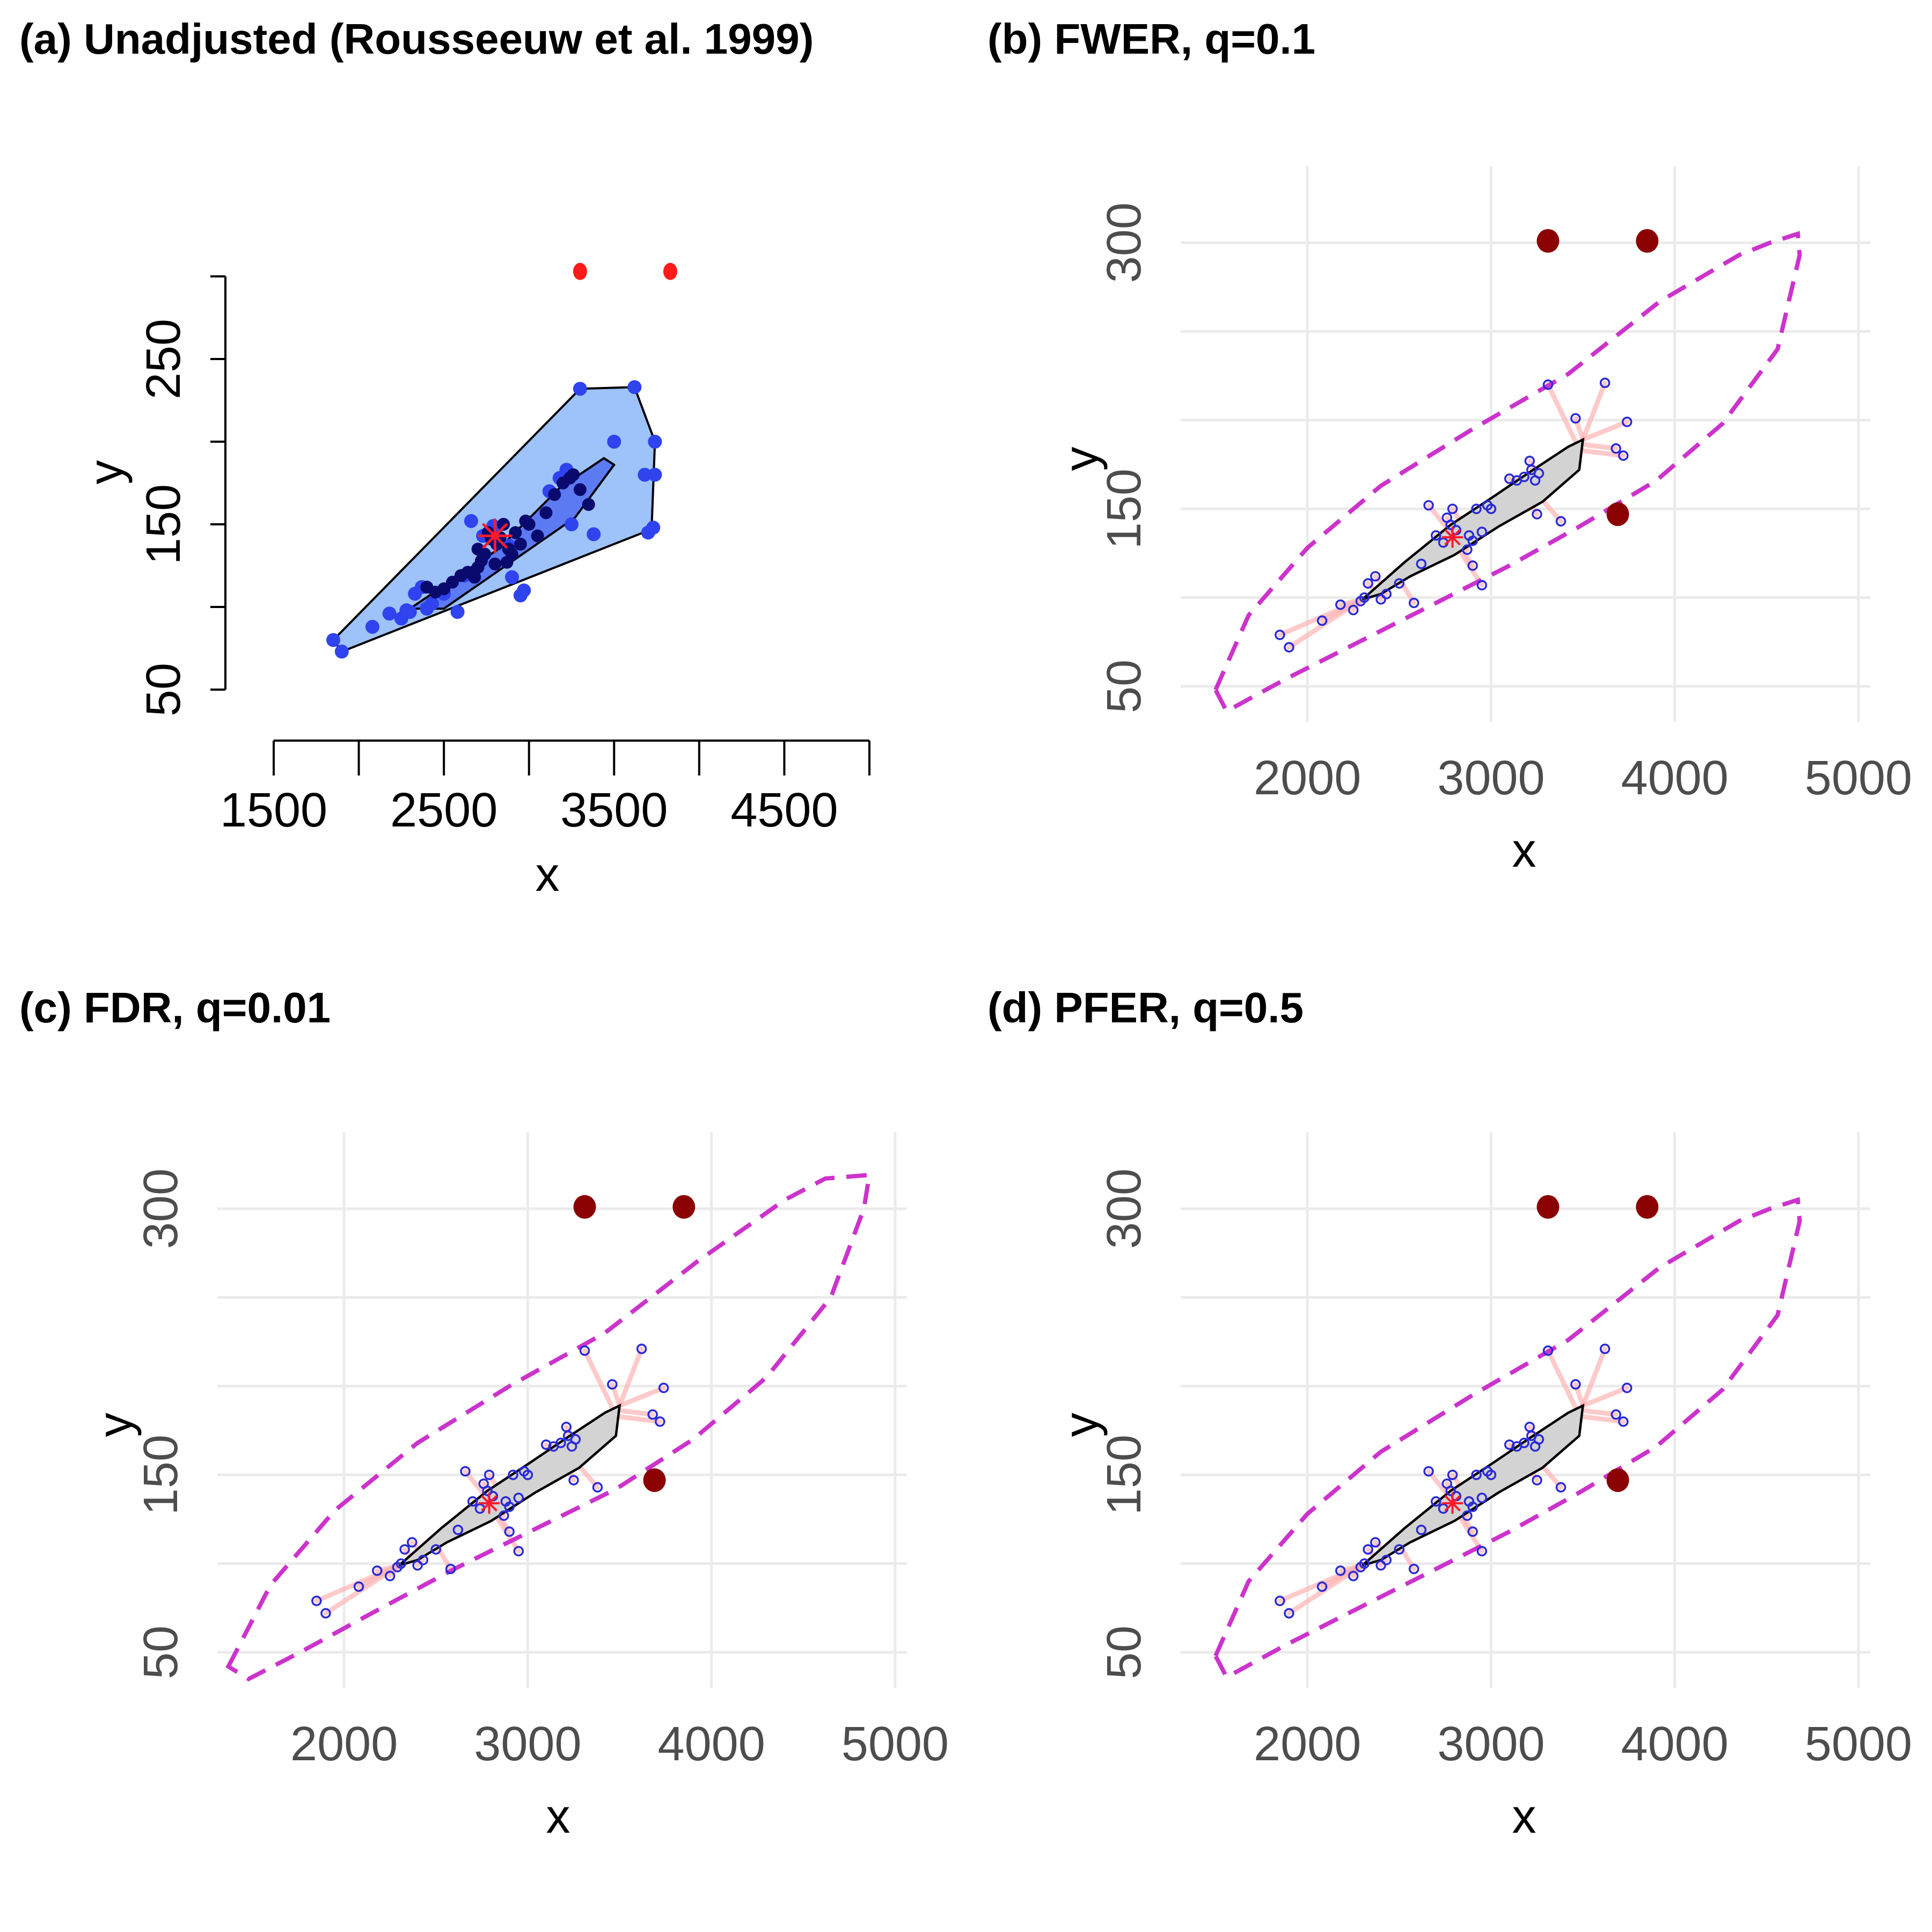 The image size is (1932, 1932). What do you see at coordinates (1524, 1816) in the screenshot?
I see `panel-d-x-axis-label: x` at bounding box center [1524, 1816].